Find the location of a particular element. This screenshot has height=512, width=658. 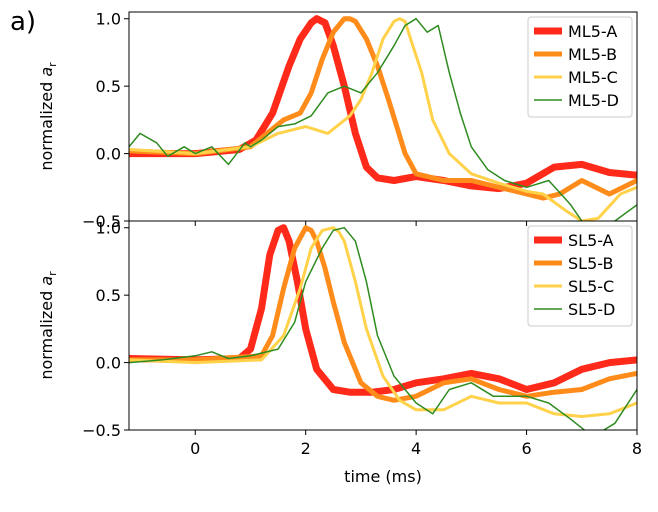

legend-label-sl5-c: SL5-C is located at coordinates (591, 286).